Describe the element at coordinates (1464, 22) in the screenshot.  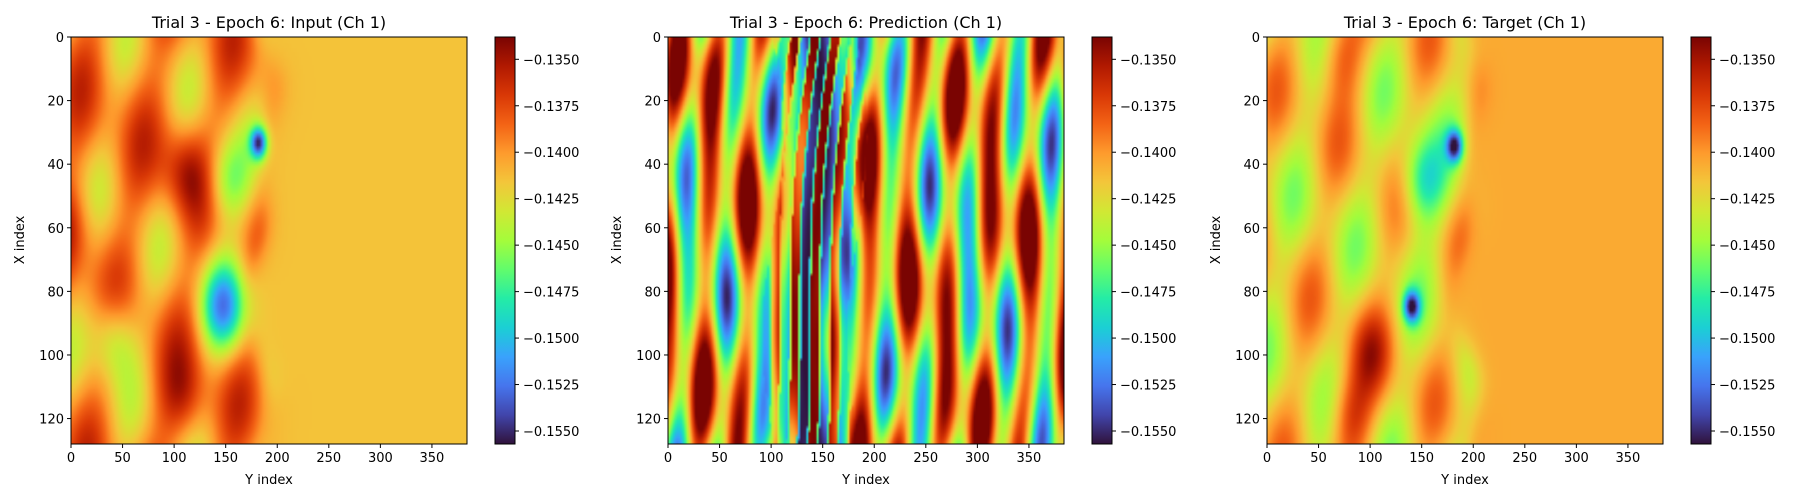
I see `chart-title: Trial 3 - Epoch 6: Target (Ch 1)` at that location.